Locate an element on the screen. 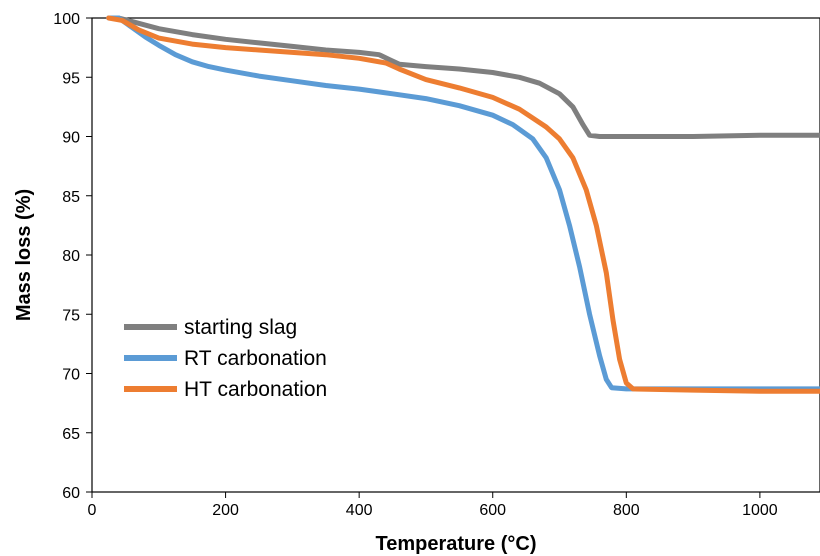 This screenshot has height=556, width=820. y-tick-label: 95 is located at coordinates (71, 78).